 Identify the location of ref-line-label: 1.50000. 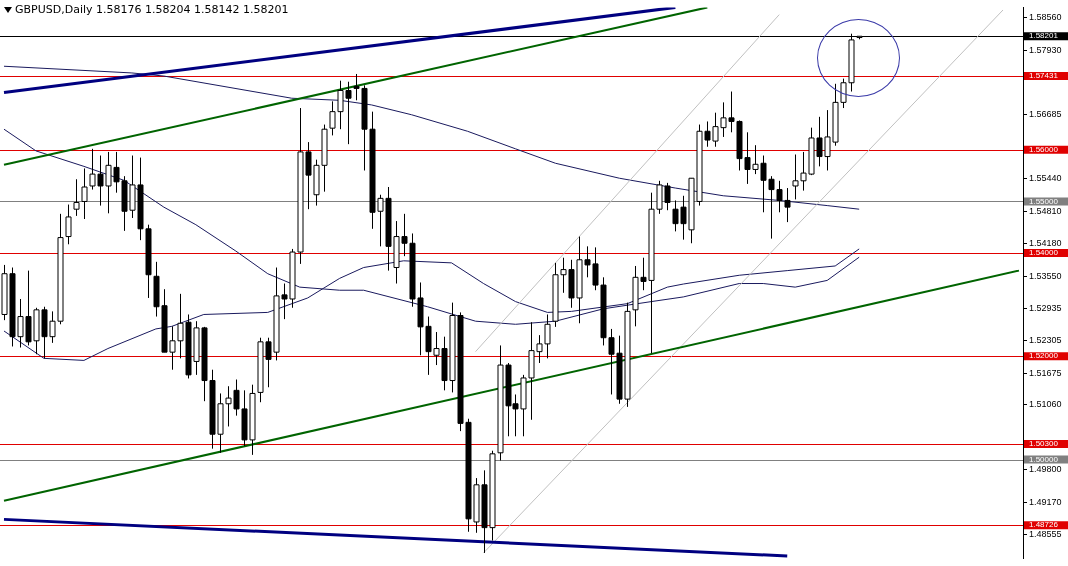
(1044, 459).